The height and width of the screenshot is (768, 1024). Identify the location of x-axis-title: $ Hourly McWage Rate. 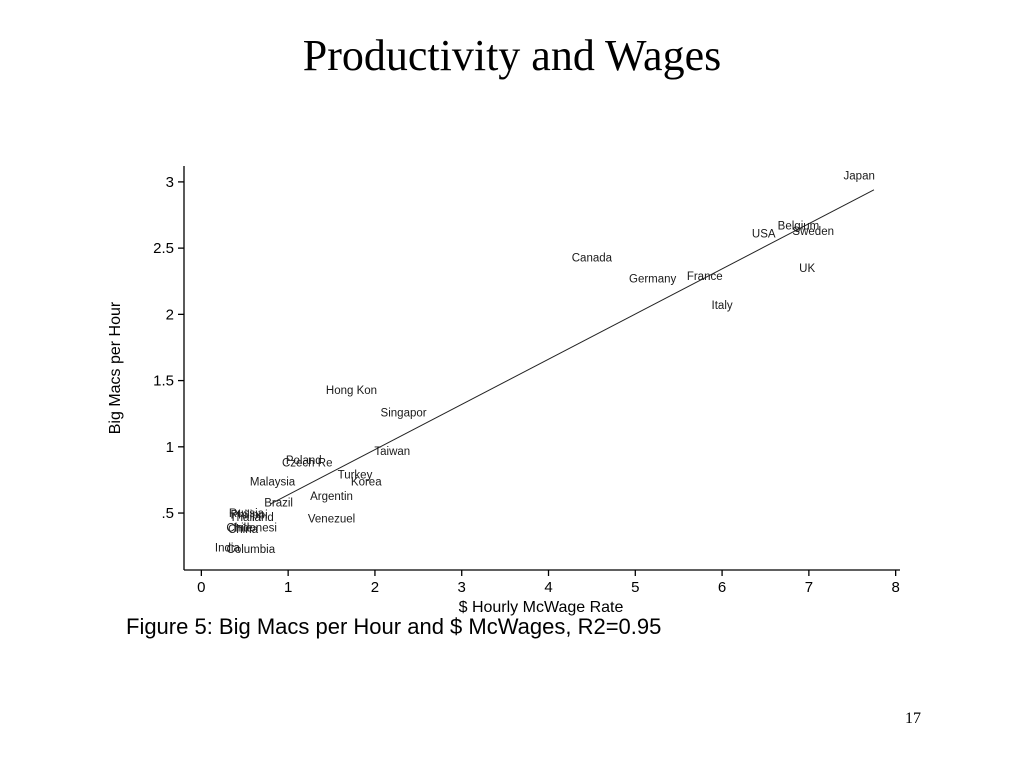
(541, 607).